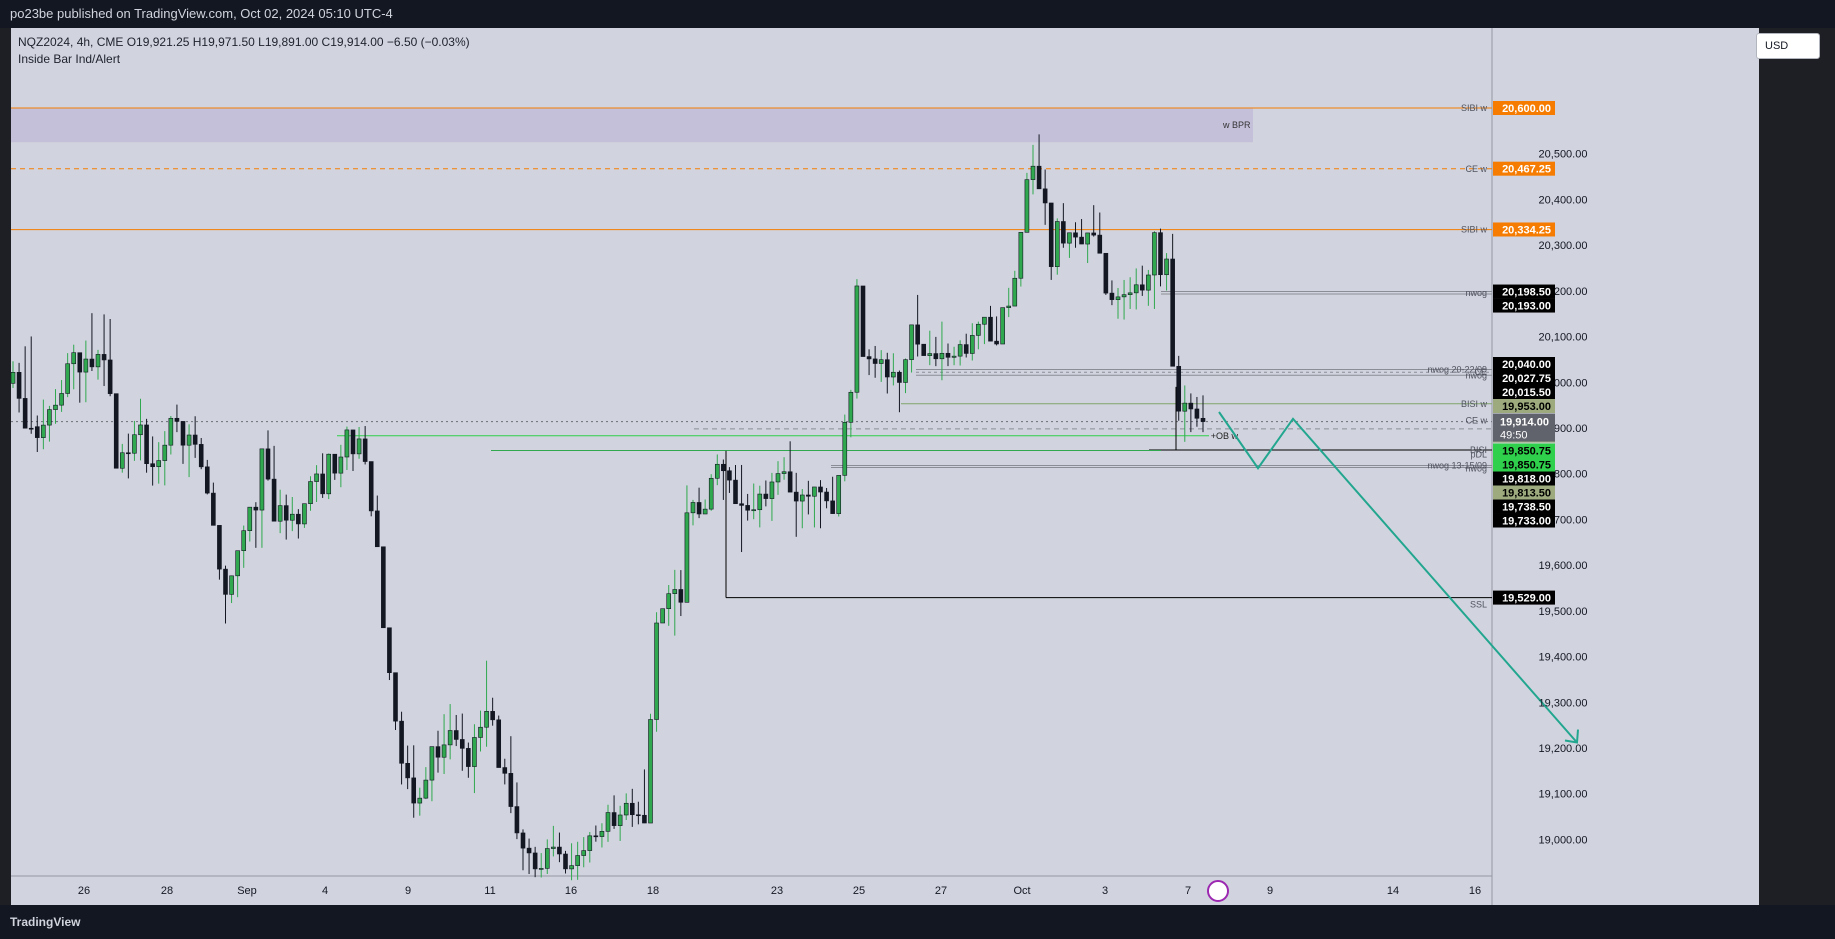 This screenshot has width=1835, height=939. Describe the element at coordinates (1788, 46) in the screenshot. I see `currency-button: USD` at that location.